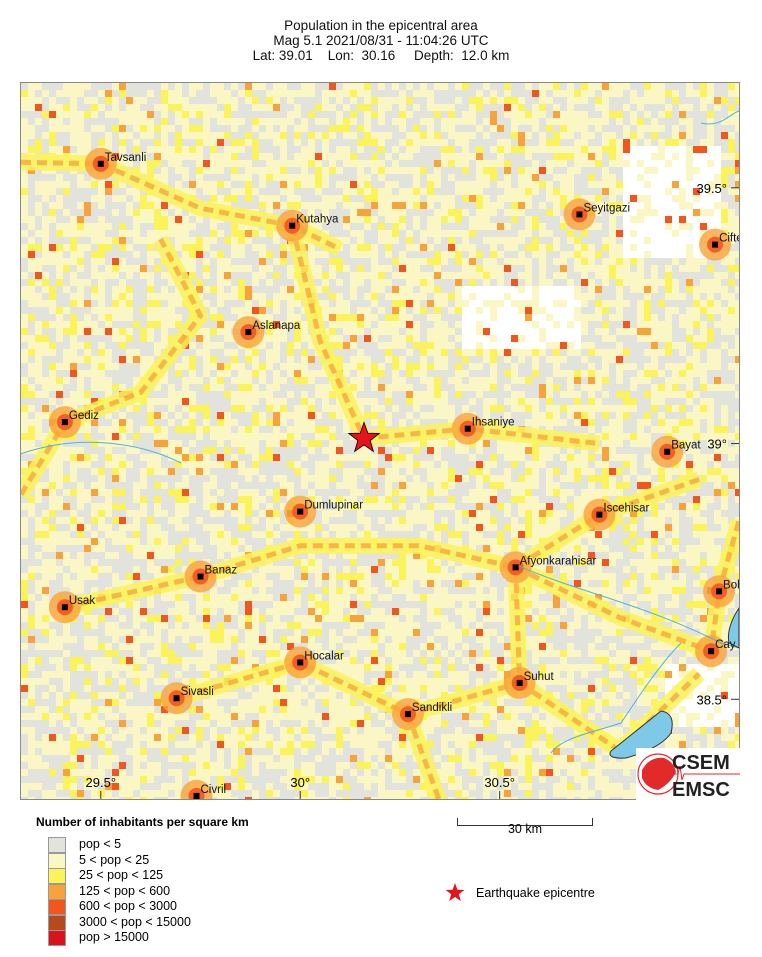 This screenshot has width=762, height=957. Describe the element at coordinates (101, 782) in the screenshot. I see `lon-tick-label: 29.5°` at that location.